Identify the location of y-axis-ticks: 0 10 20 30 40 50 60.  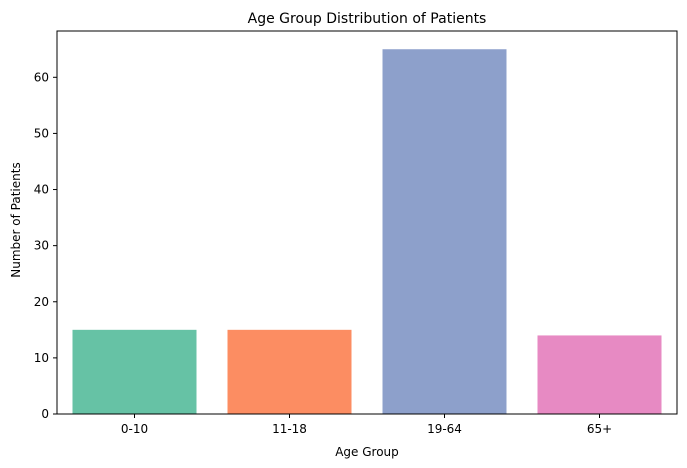
(45, 245).